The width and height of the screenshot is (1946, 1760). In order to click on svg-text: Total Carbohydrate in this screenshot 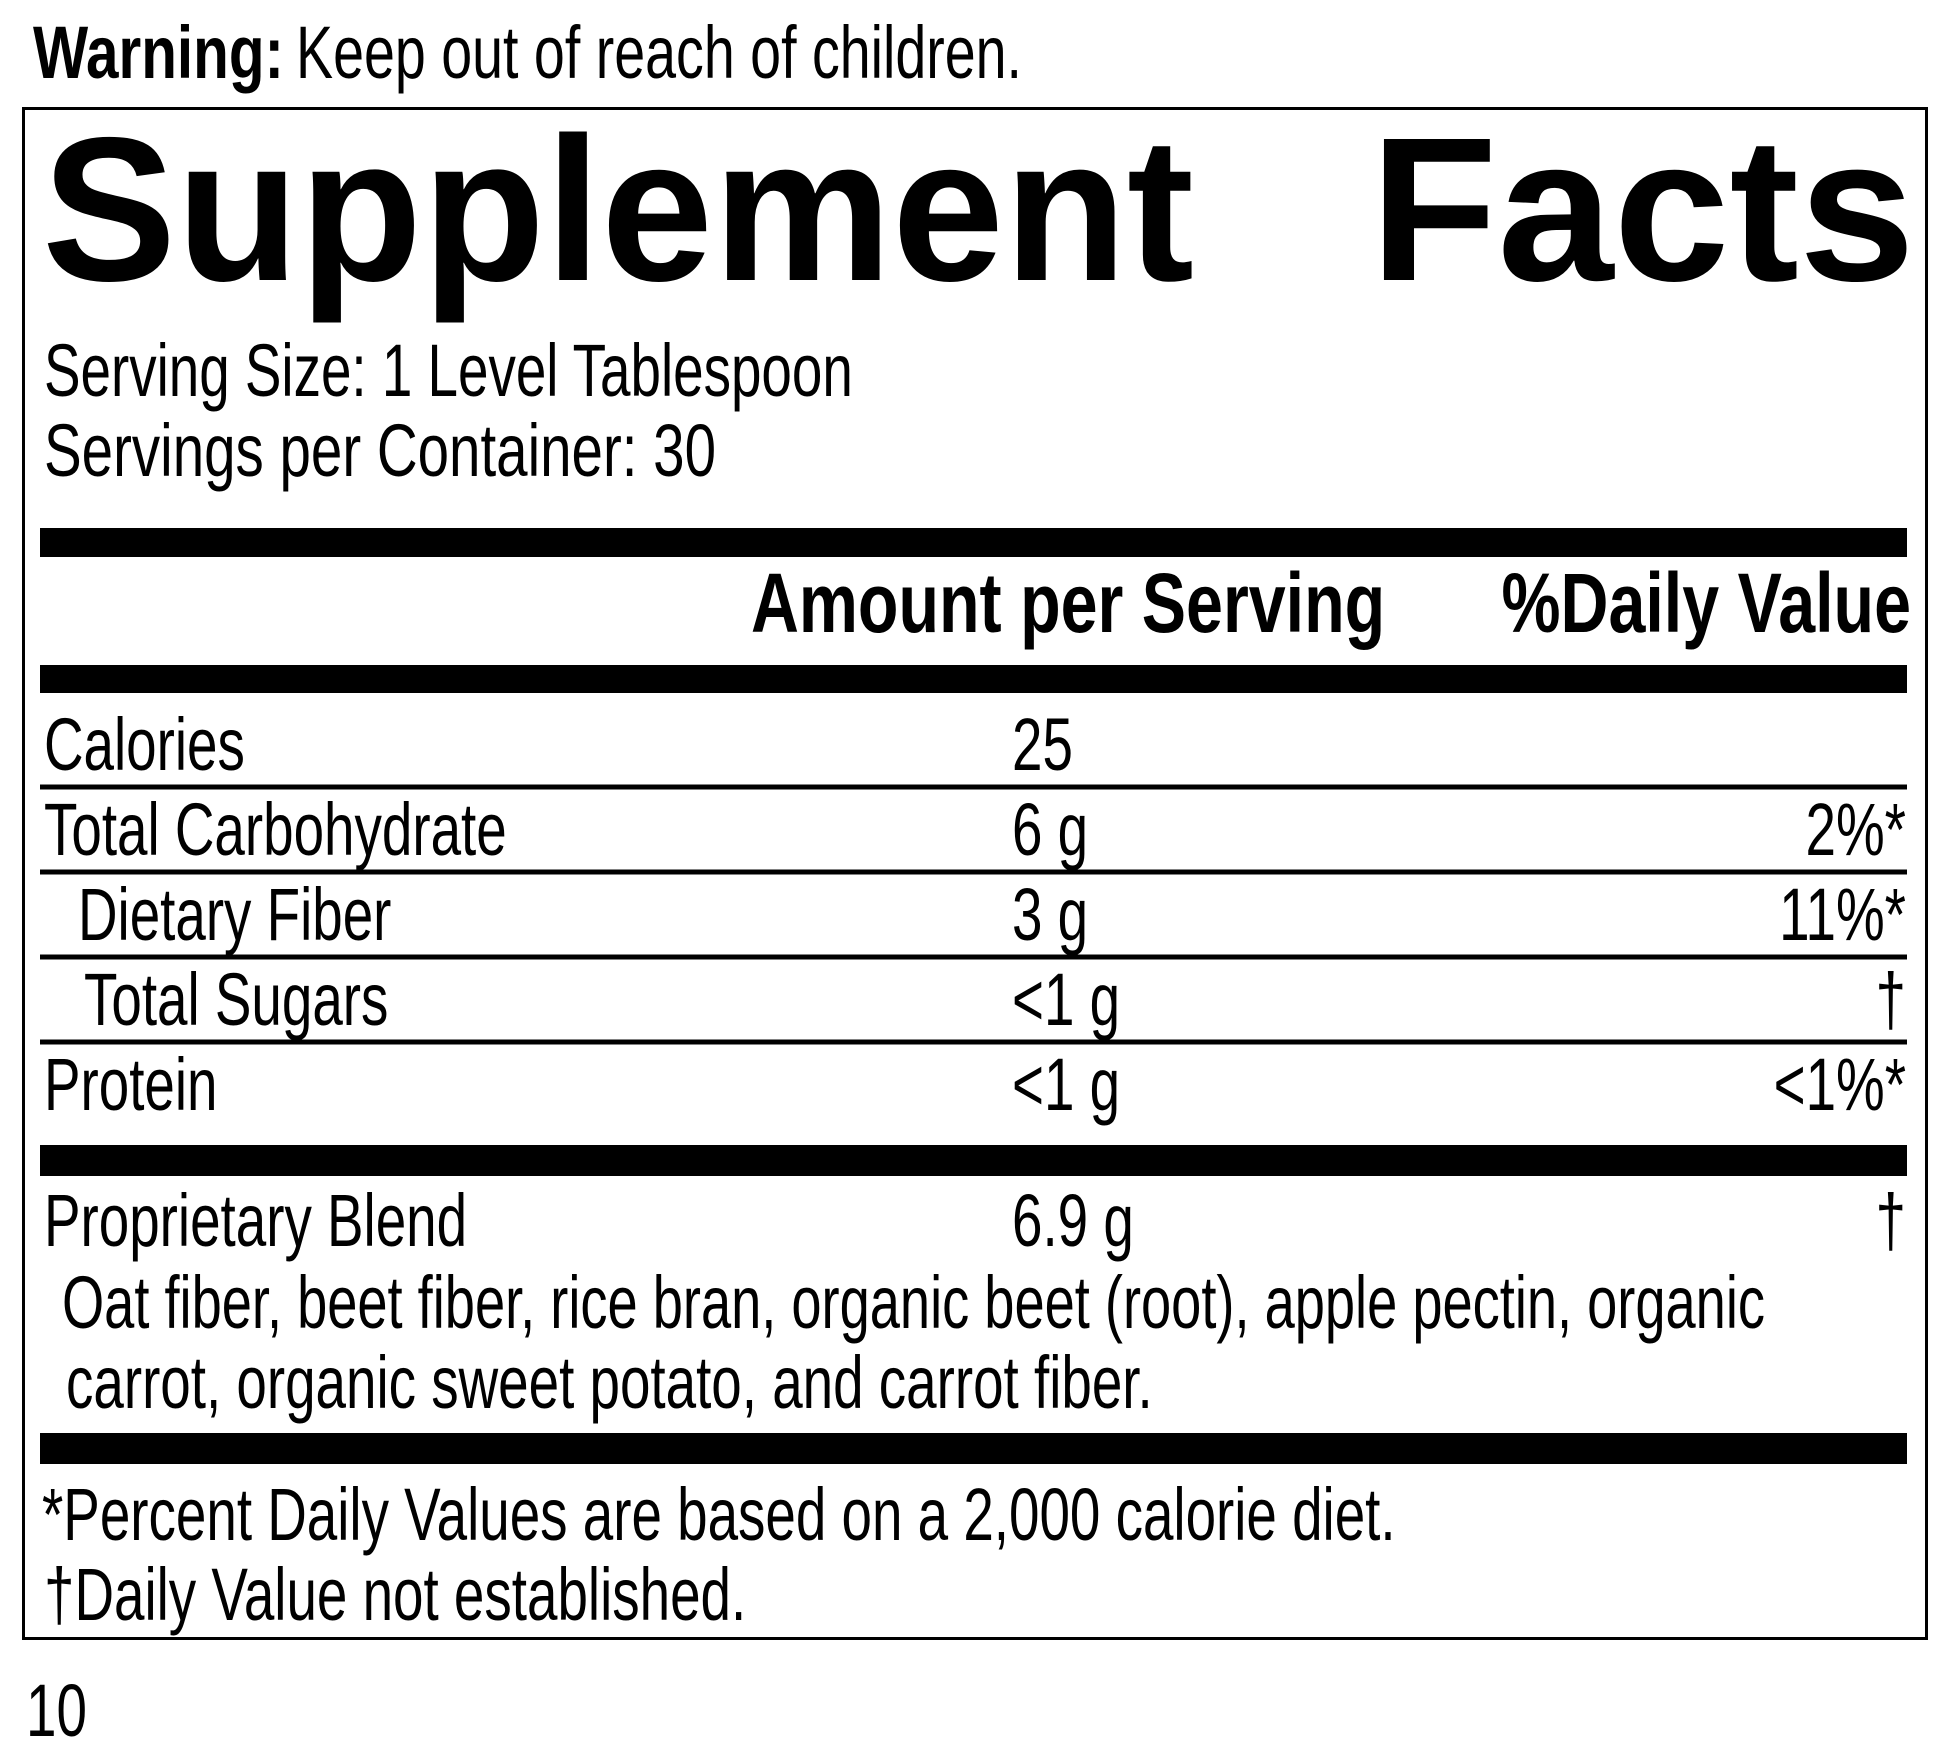, I will do `click(275, 829)`.